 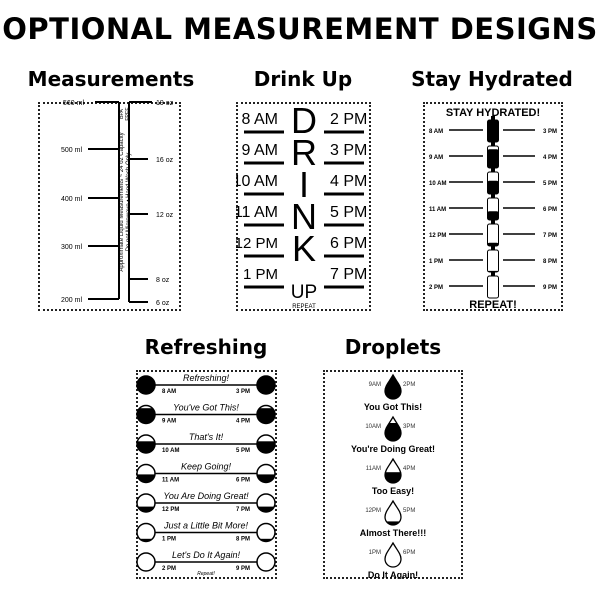 What do you see at coordinates (393, 449) in the screenshot?
I see `message-text: You're Doing Great!` at bounding box center [393, 449].